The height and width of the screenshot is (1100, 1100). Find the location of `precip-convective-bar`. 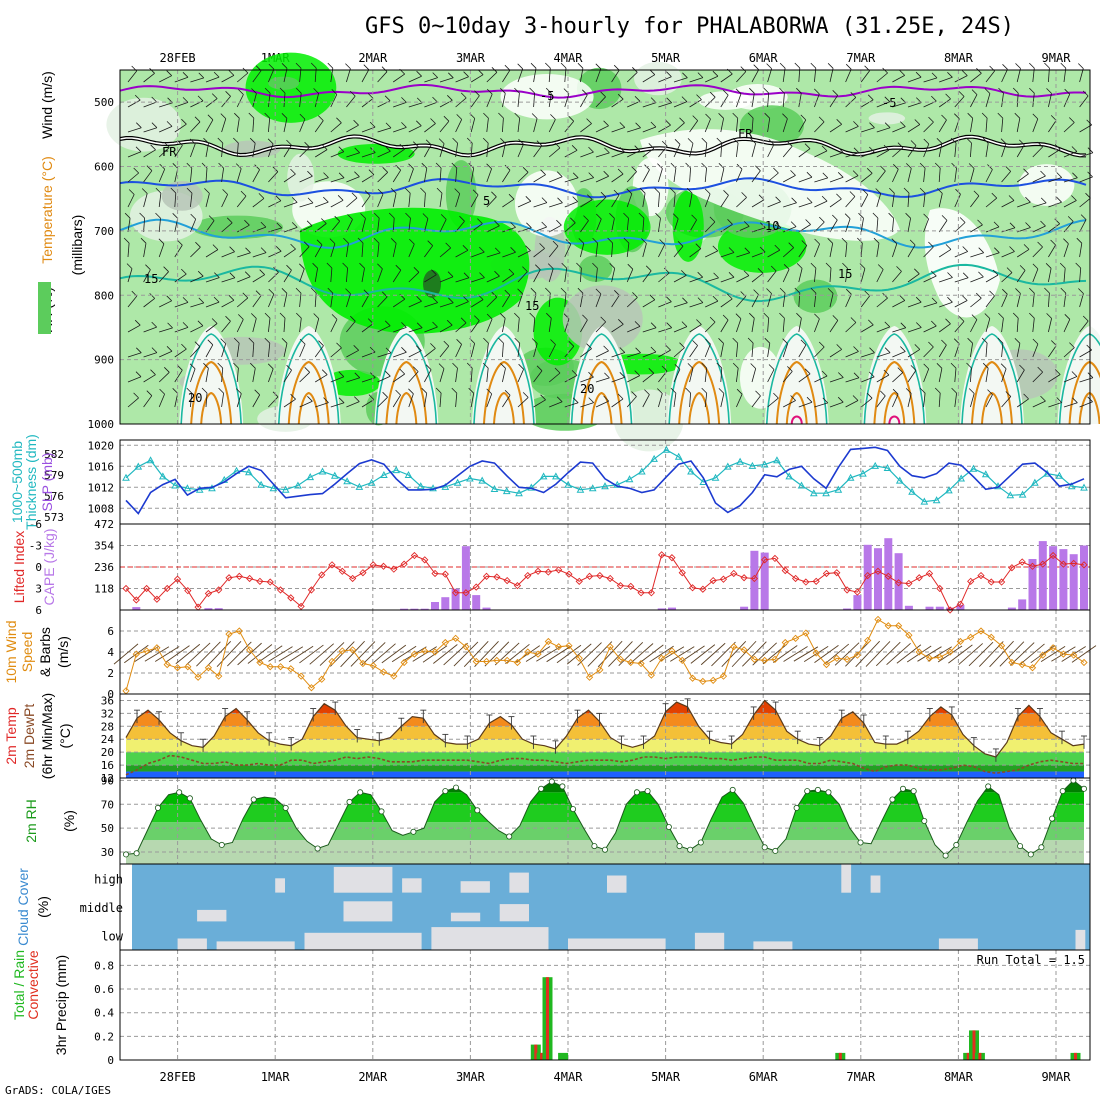

precip-convective-bar is located at coordinates (547, 1018).